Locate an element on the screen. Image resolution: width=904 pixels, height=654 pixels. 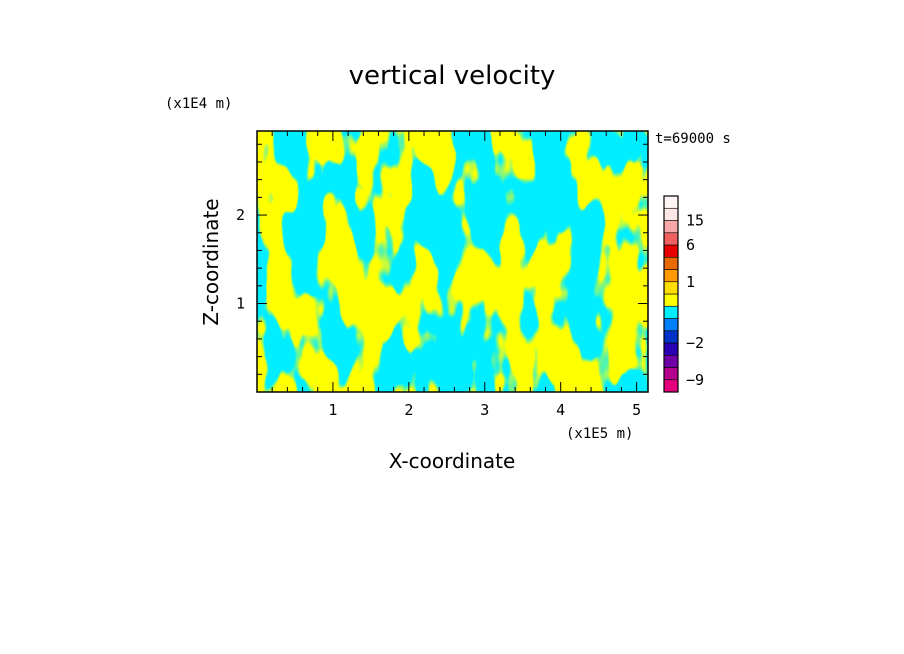
colorbar-frame is located at coordinates (671, 294).